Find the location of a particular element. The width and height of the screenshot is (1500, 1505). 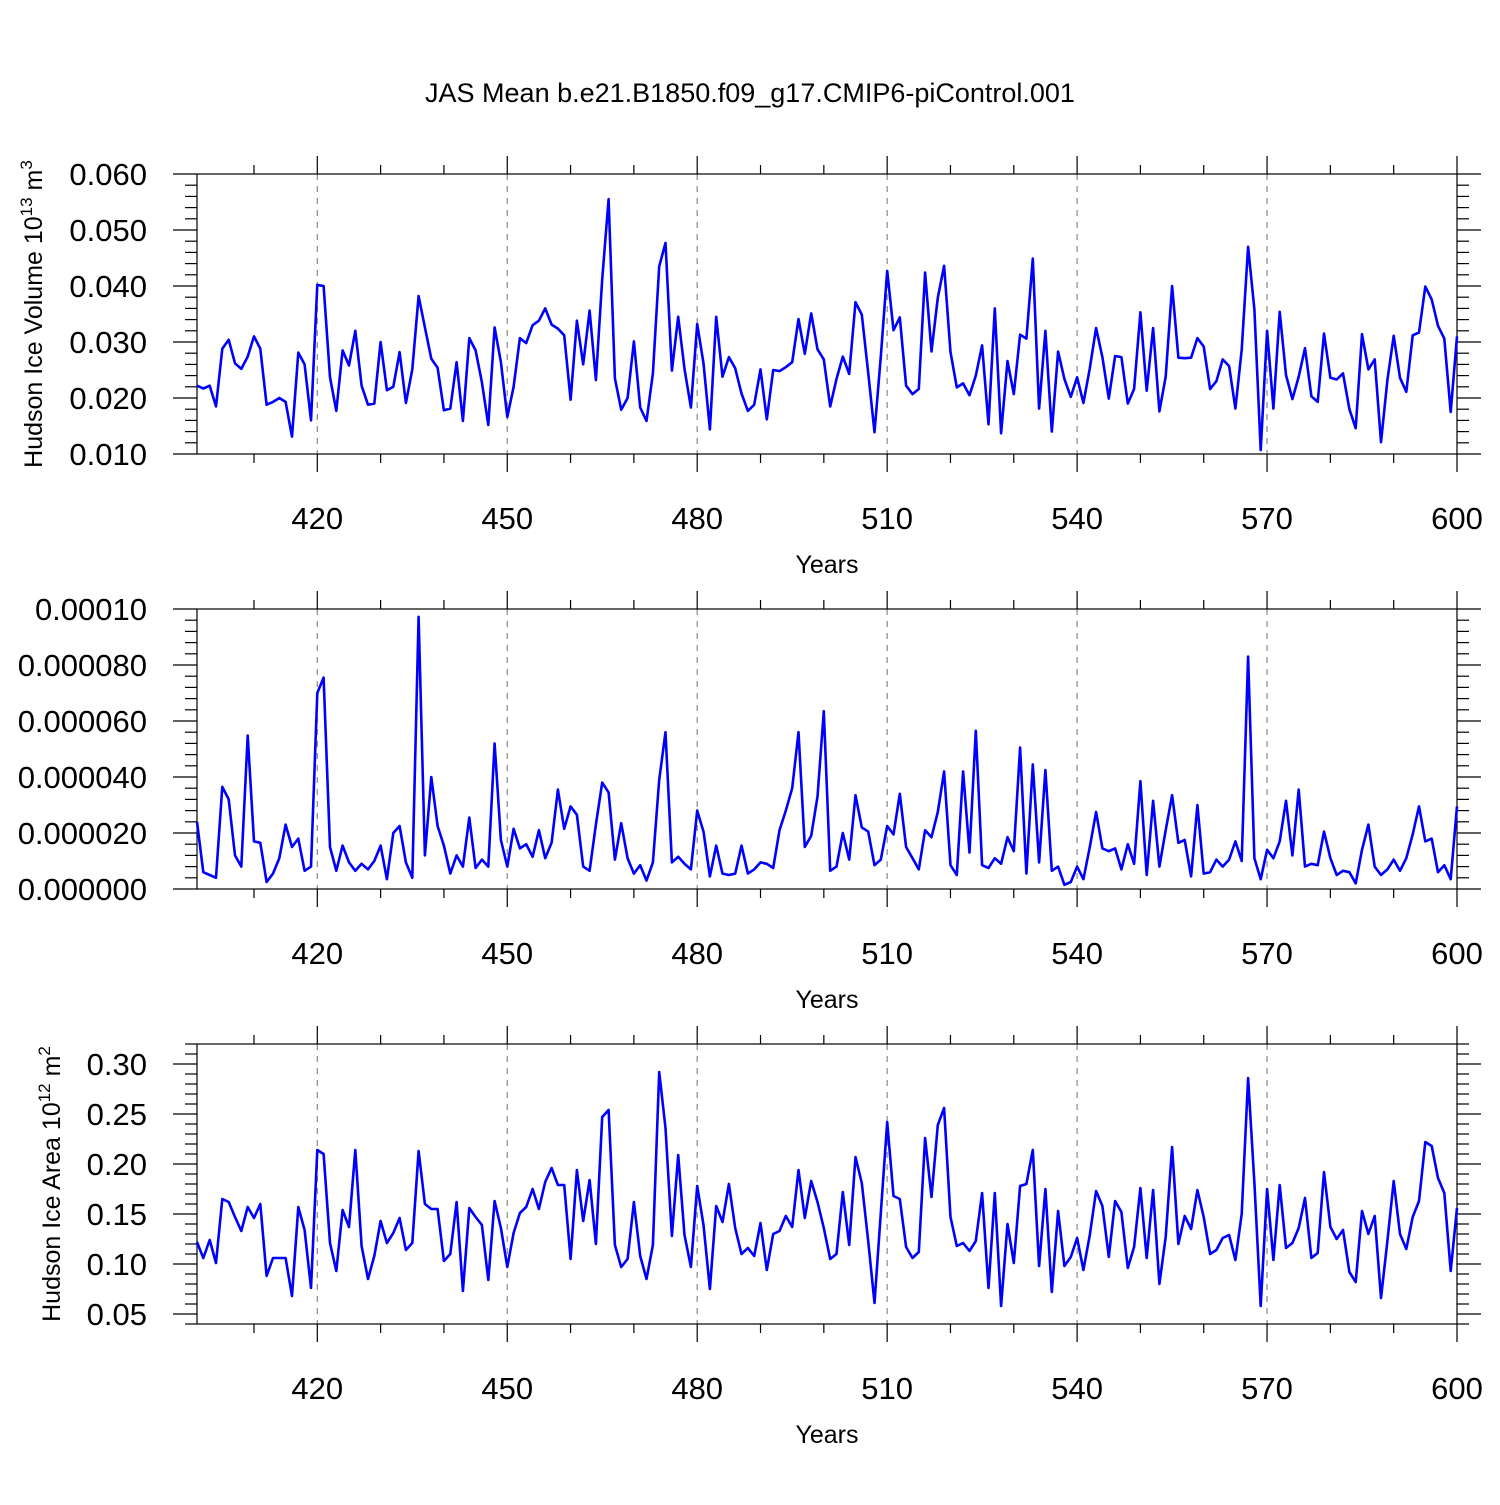

middle-x-tick-label: 540 is located at coordinates (1077, 953).